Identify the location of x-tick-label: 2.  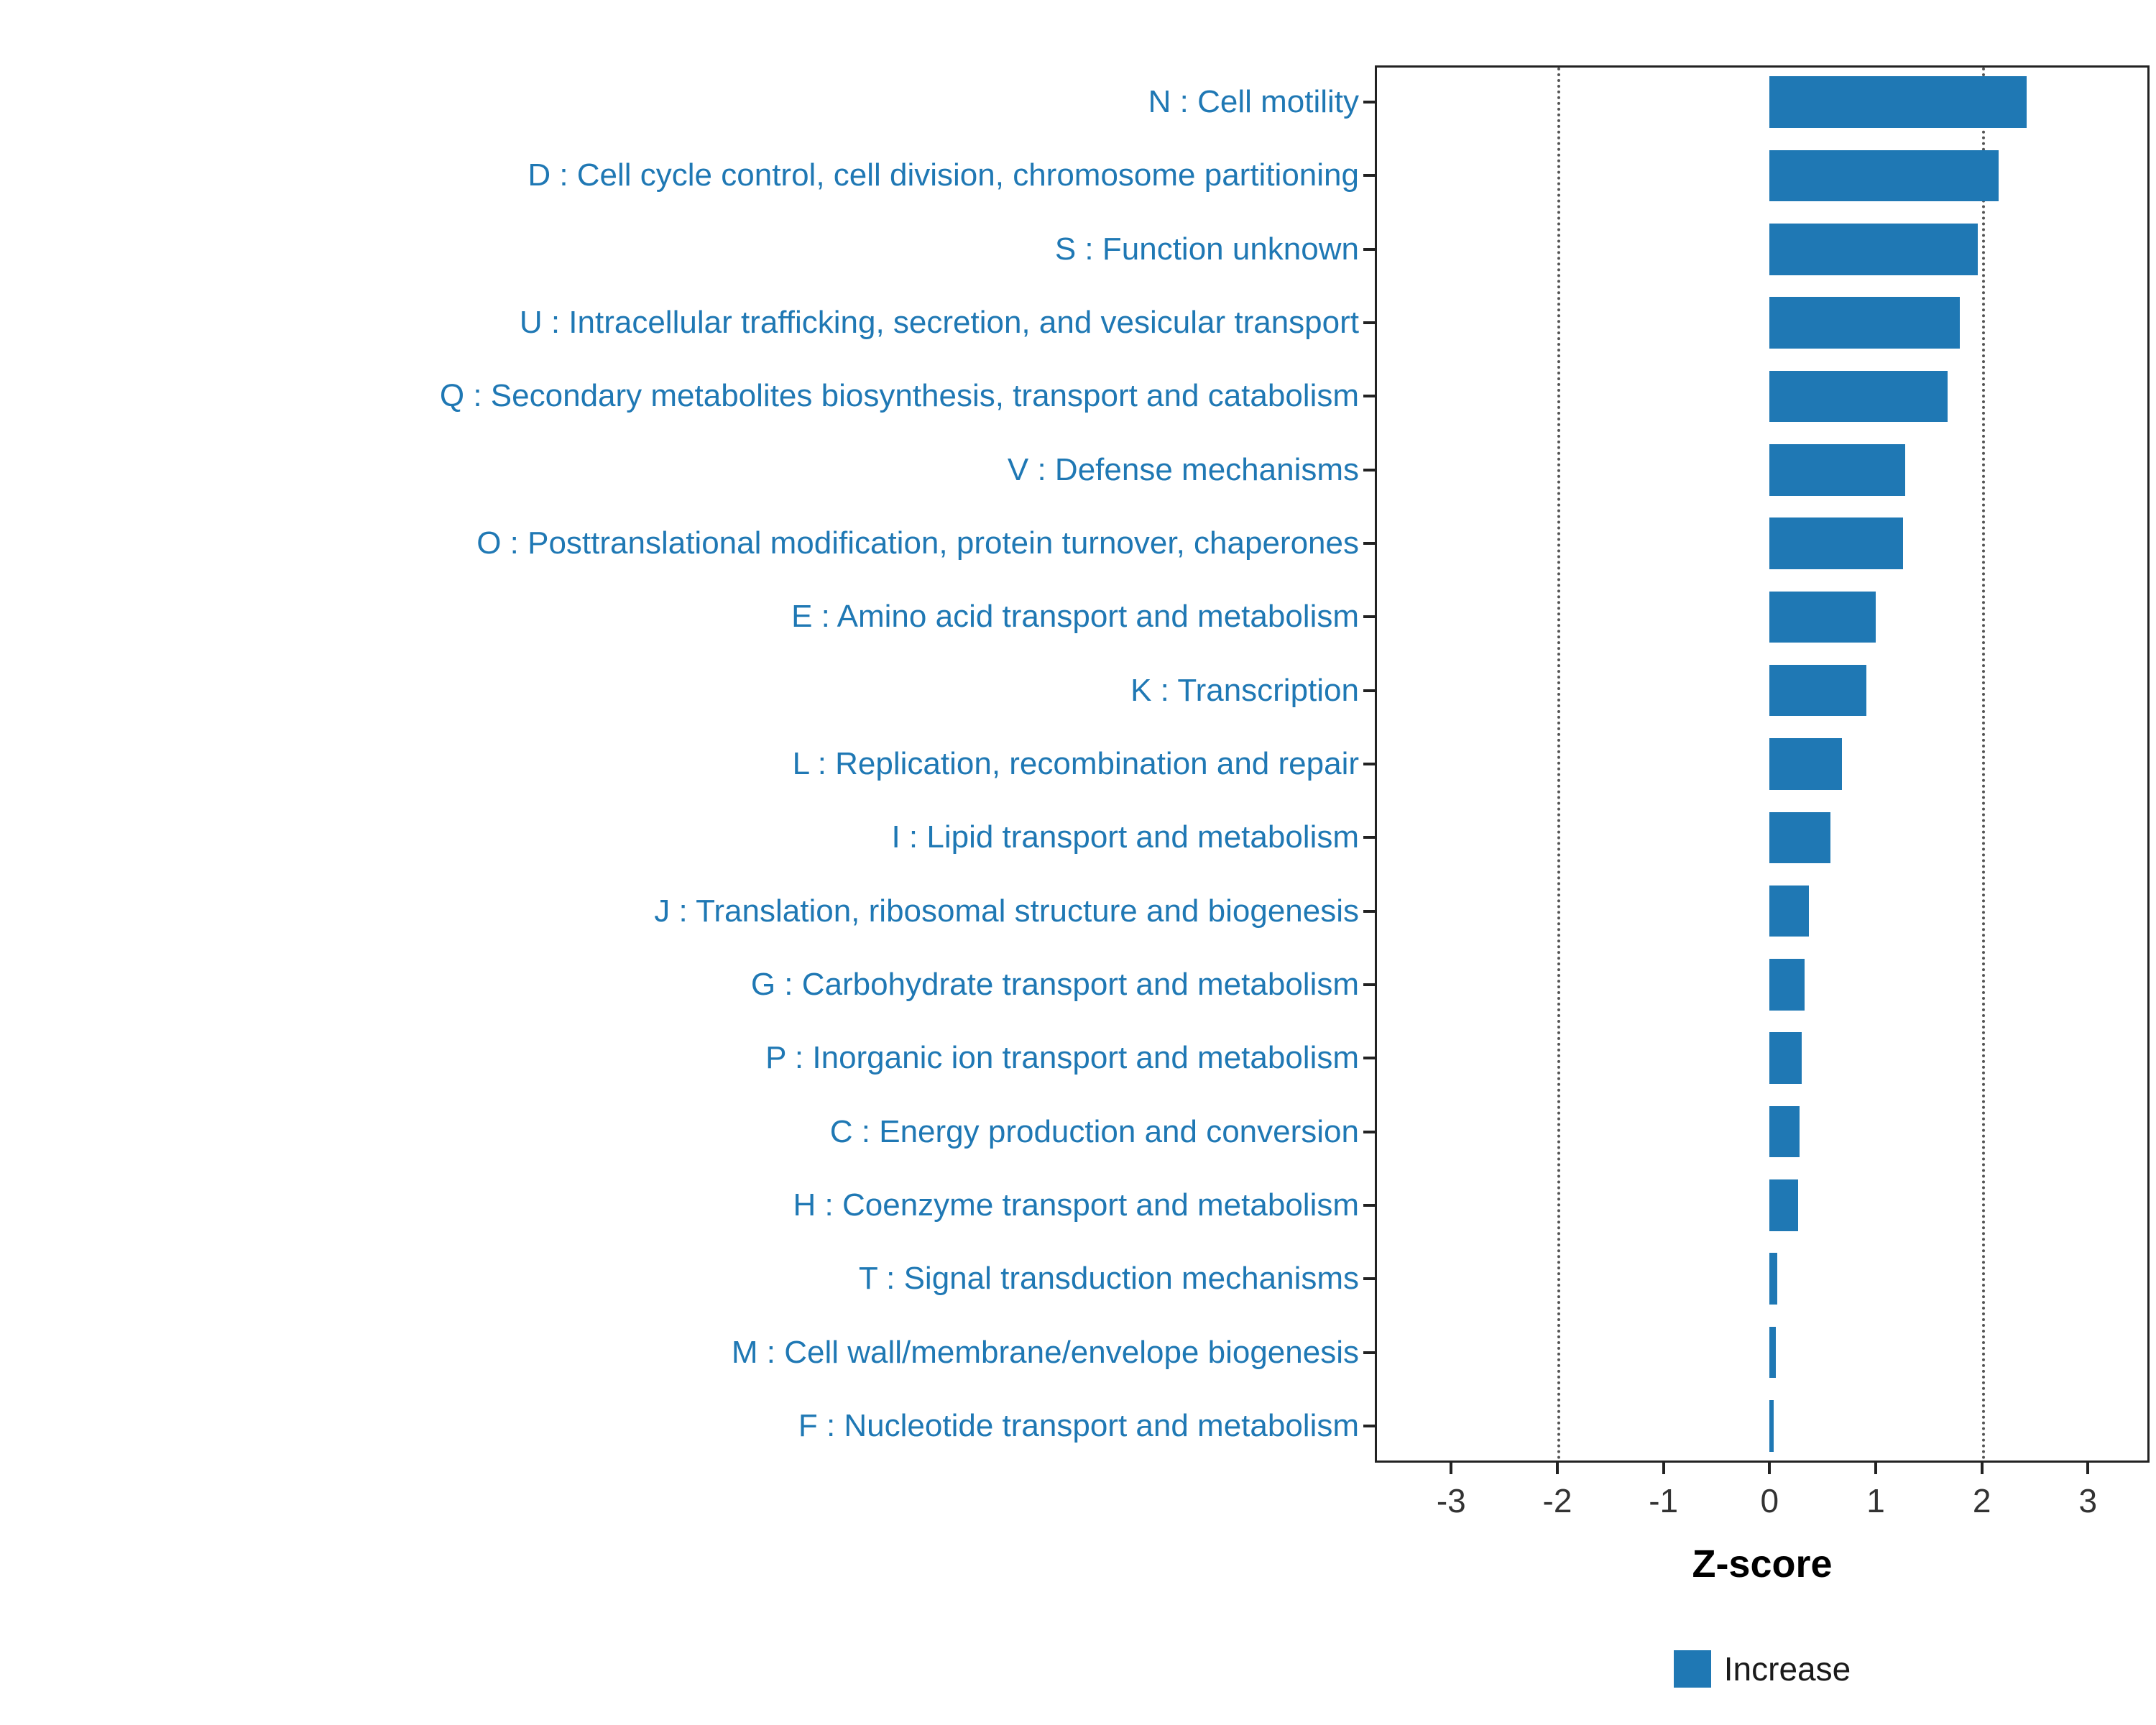
(1981, 1500).